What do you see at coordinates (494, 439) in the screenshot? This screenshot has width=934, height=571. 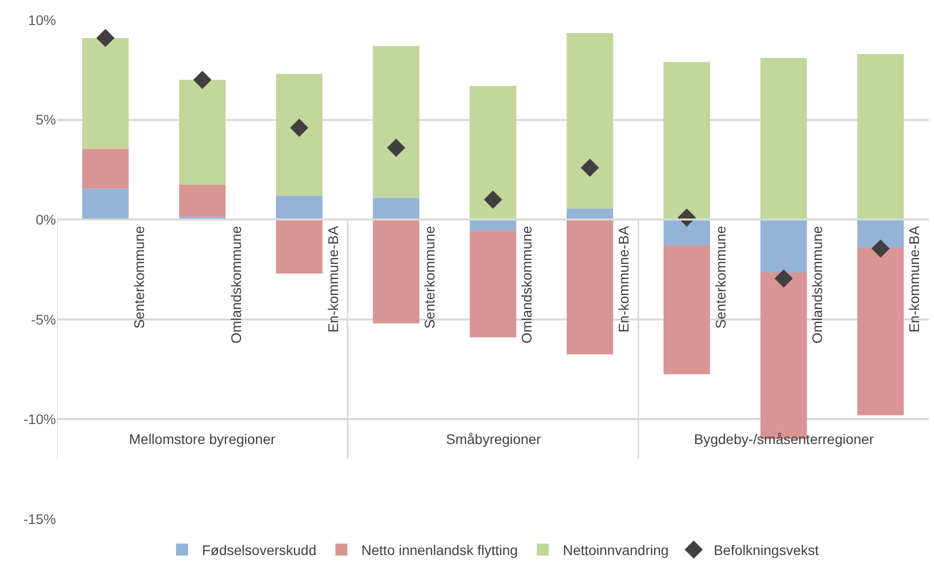 I see `annotation: Småbyregioner` at bounding box center [494, 439].